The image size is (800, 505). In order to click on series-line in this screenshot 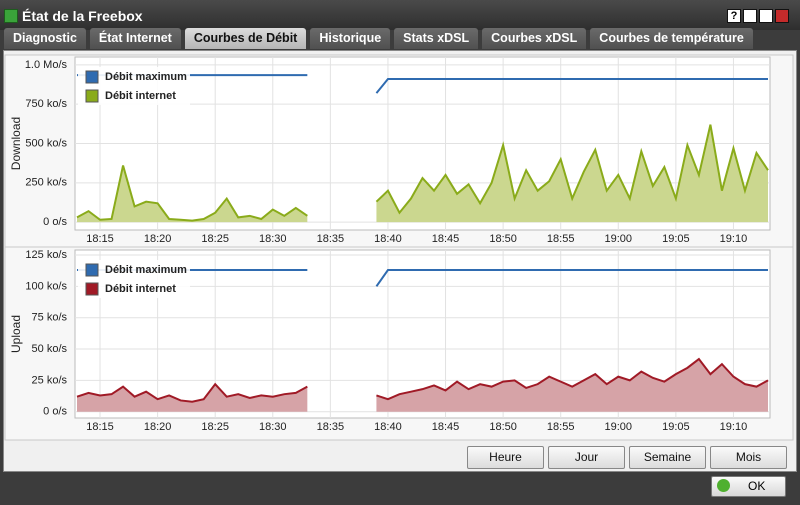, I will do `click(422, 380)`.